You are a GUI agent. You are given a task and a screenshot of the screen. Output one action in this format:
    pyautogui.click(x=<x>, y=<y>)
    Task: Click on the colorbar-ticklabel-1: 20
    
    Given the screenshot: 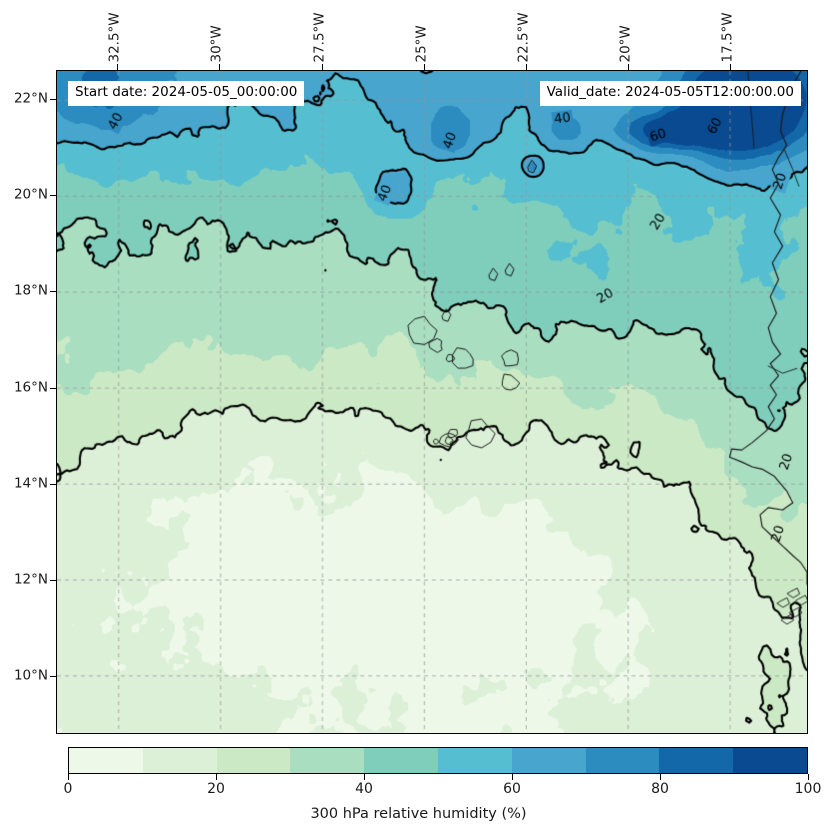 What is the action you would take?
    pyautogui.click(x=216, y=789)
    